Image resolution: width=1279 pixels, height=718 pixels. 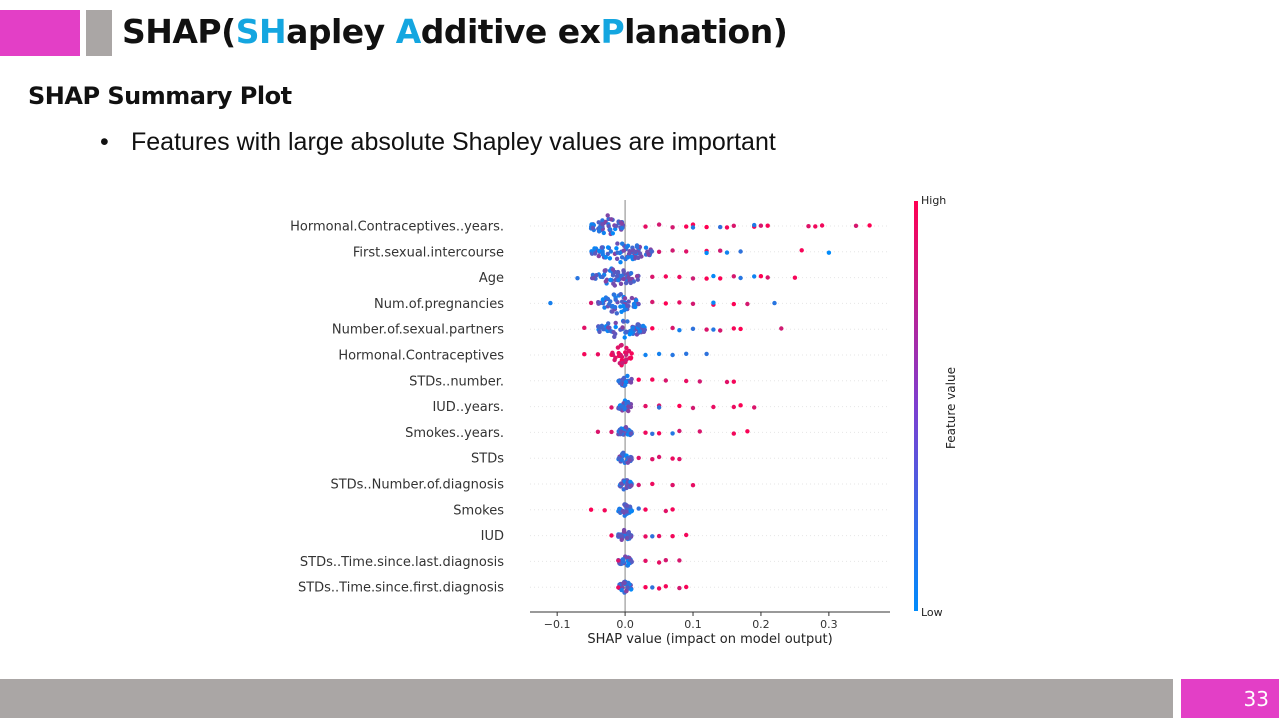 I want to click on feature-label: Smokes..years., so click(x=454, y=433).